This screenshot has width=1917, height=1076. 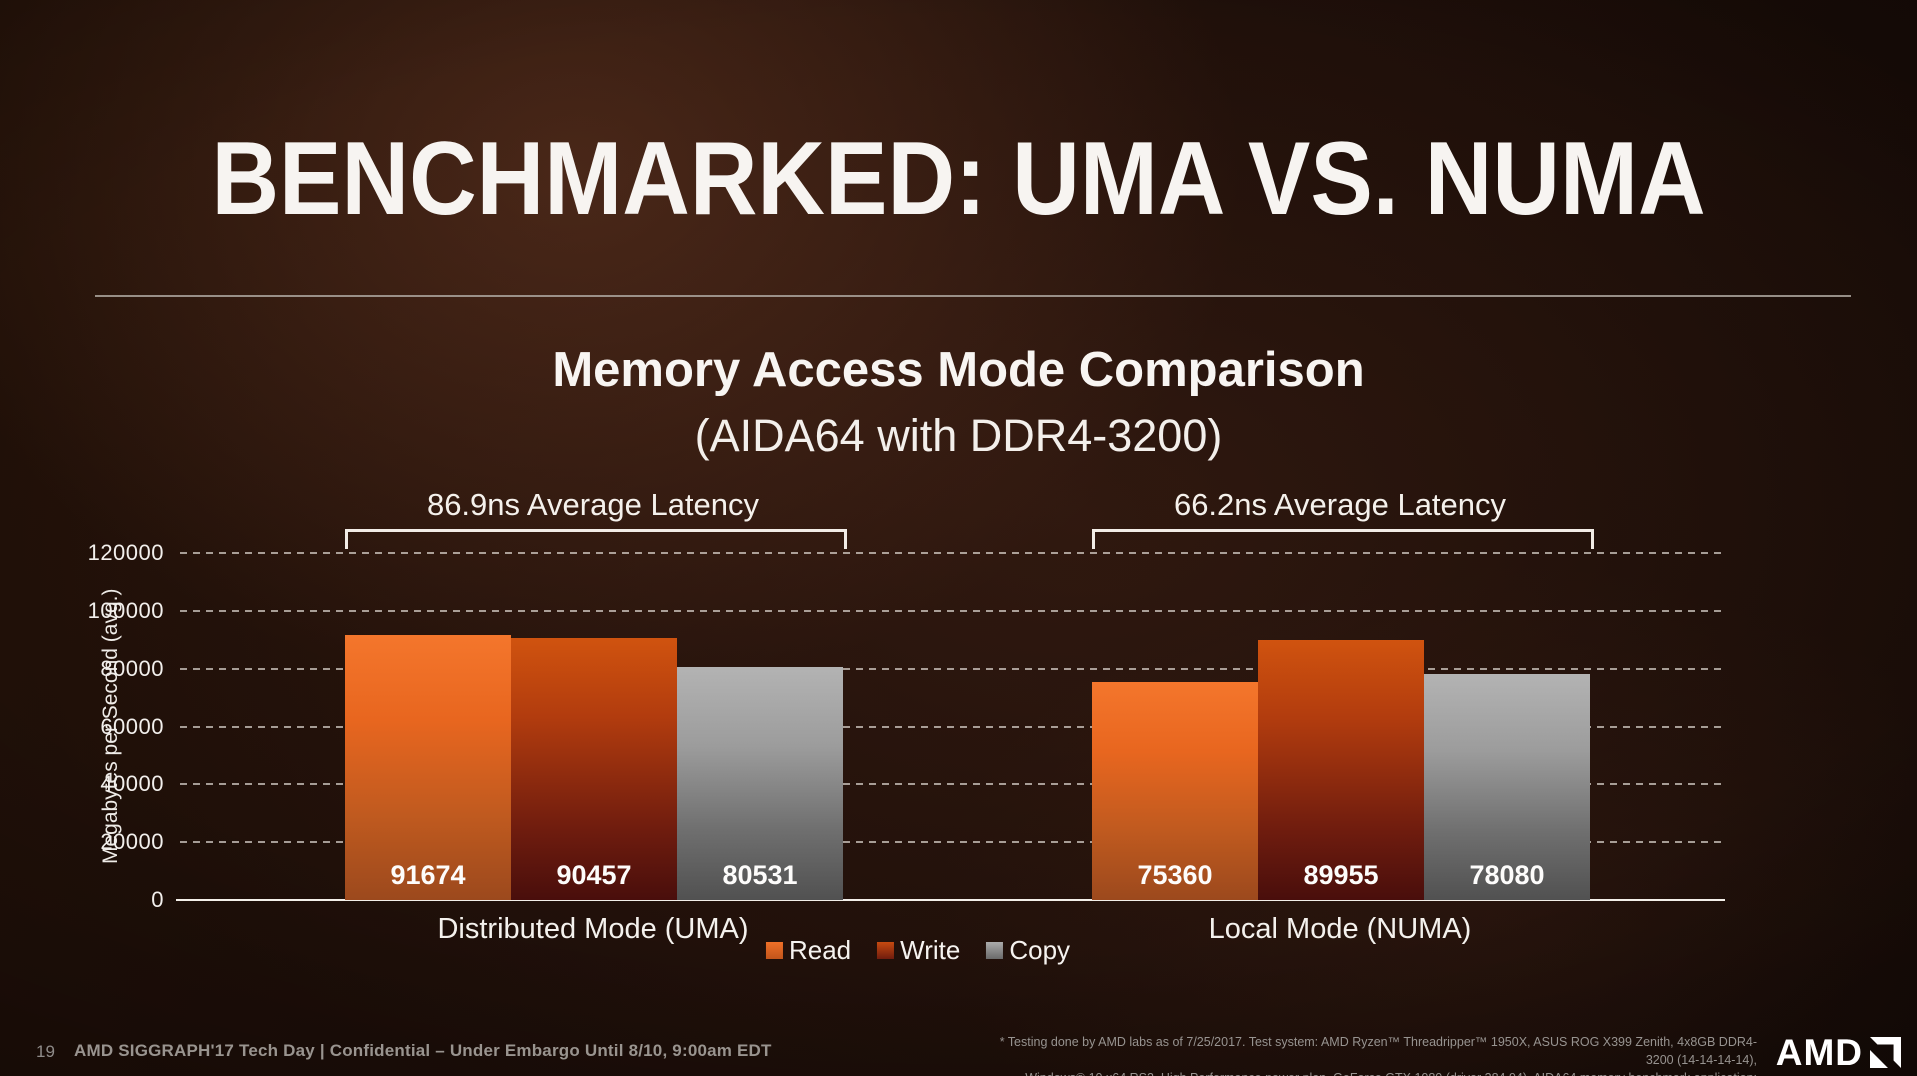 I want to click on legend-item-read: Read, so click(x=808, y=950).